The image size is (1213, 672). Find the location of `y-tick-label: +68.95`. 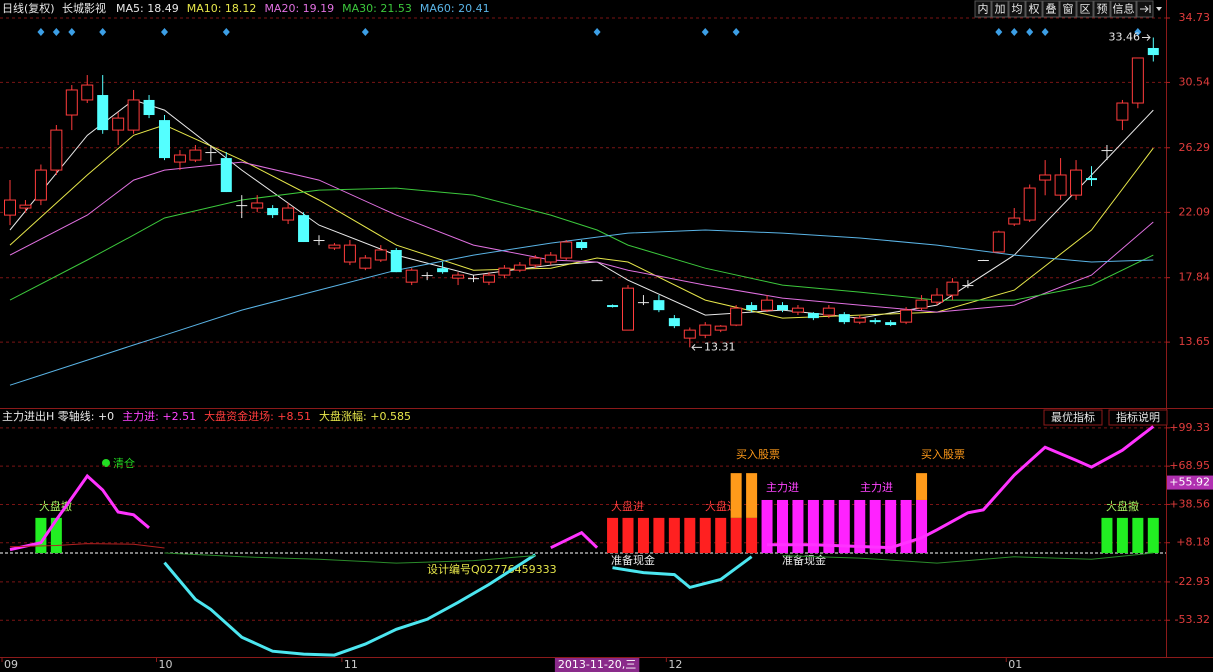

y-tick-label: +68.95 is located at coordinates (1189, 465).